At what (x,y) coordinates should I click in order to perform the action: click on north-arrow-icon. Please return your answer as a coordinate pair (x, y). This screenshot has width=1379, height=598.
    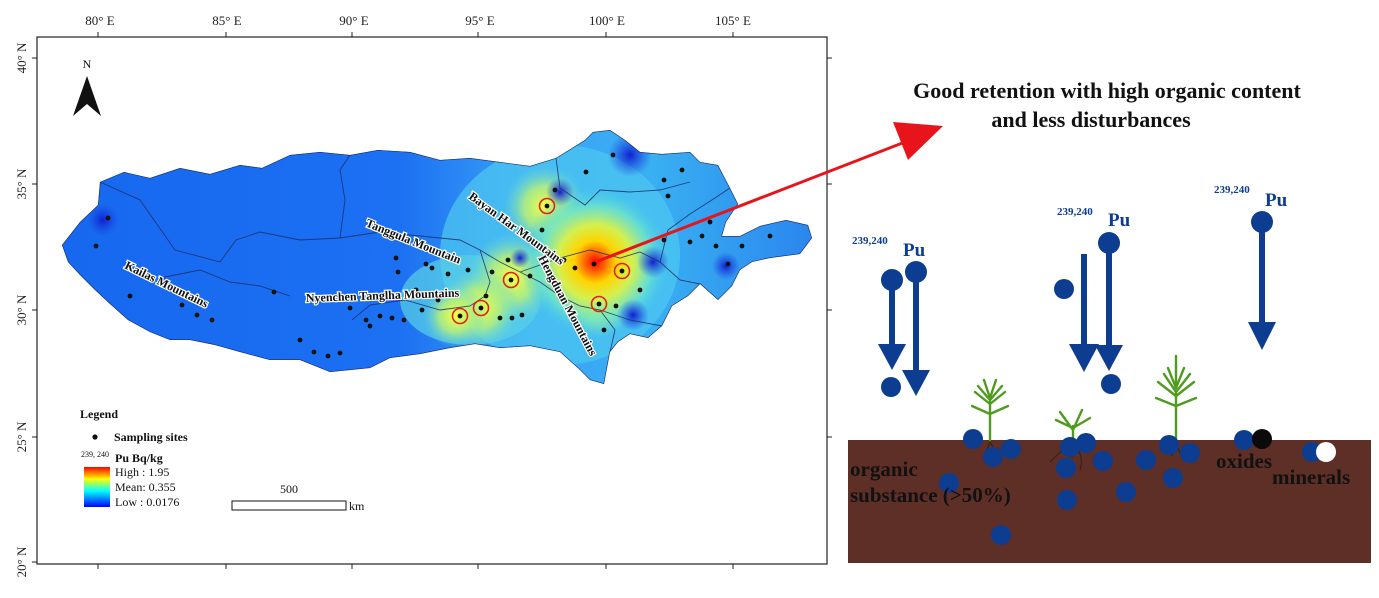
    Looking at the image, I should click on (87, 96).